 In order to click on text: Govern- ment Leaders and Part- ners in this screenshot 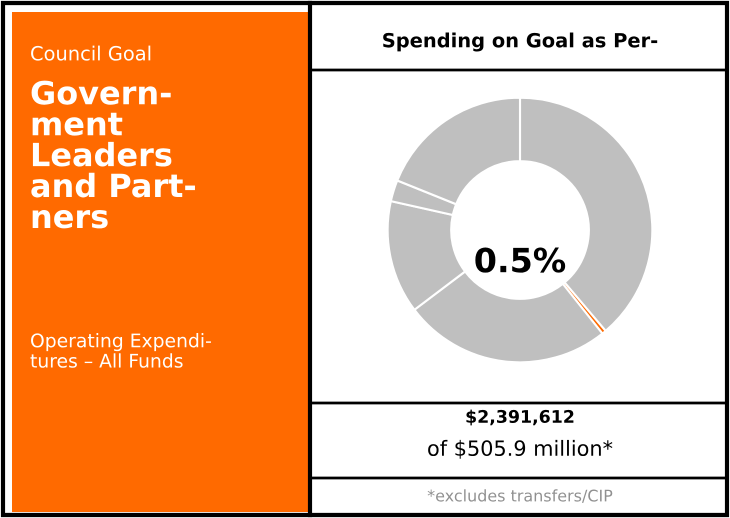, I will do `click(113, 154)`.